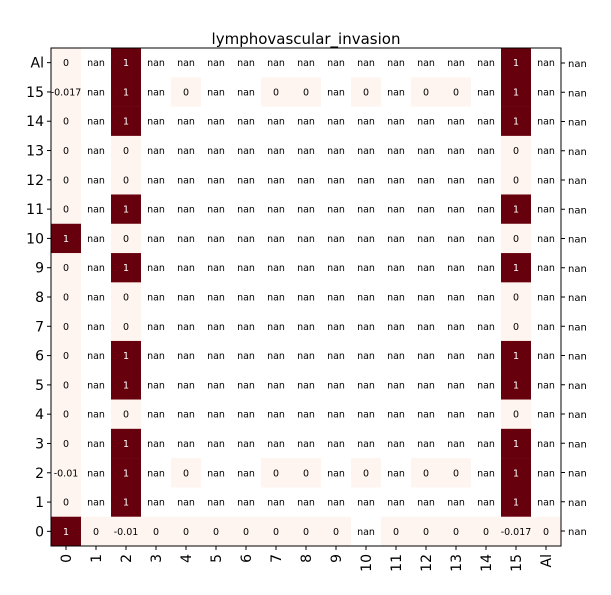 The height and width of the screenshot is (595, 611). I want to click on x-tick-label: 9, so click(337, 558).